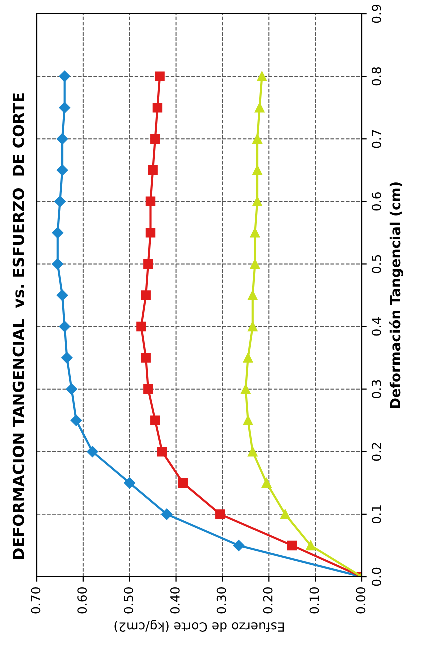 The width and height of the screenshot is (427, 653). What do you see at coordinates (83, 601) in the screenshot?
I see `x-tick-label: 0.60` at bounding box center [83, 601].